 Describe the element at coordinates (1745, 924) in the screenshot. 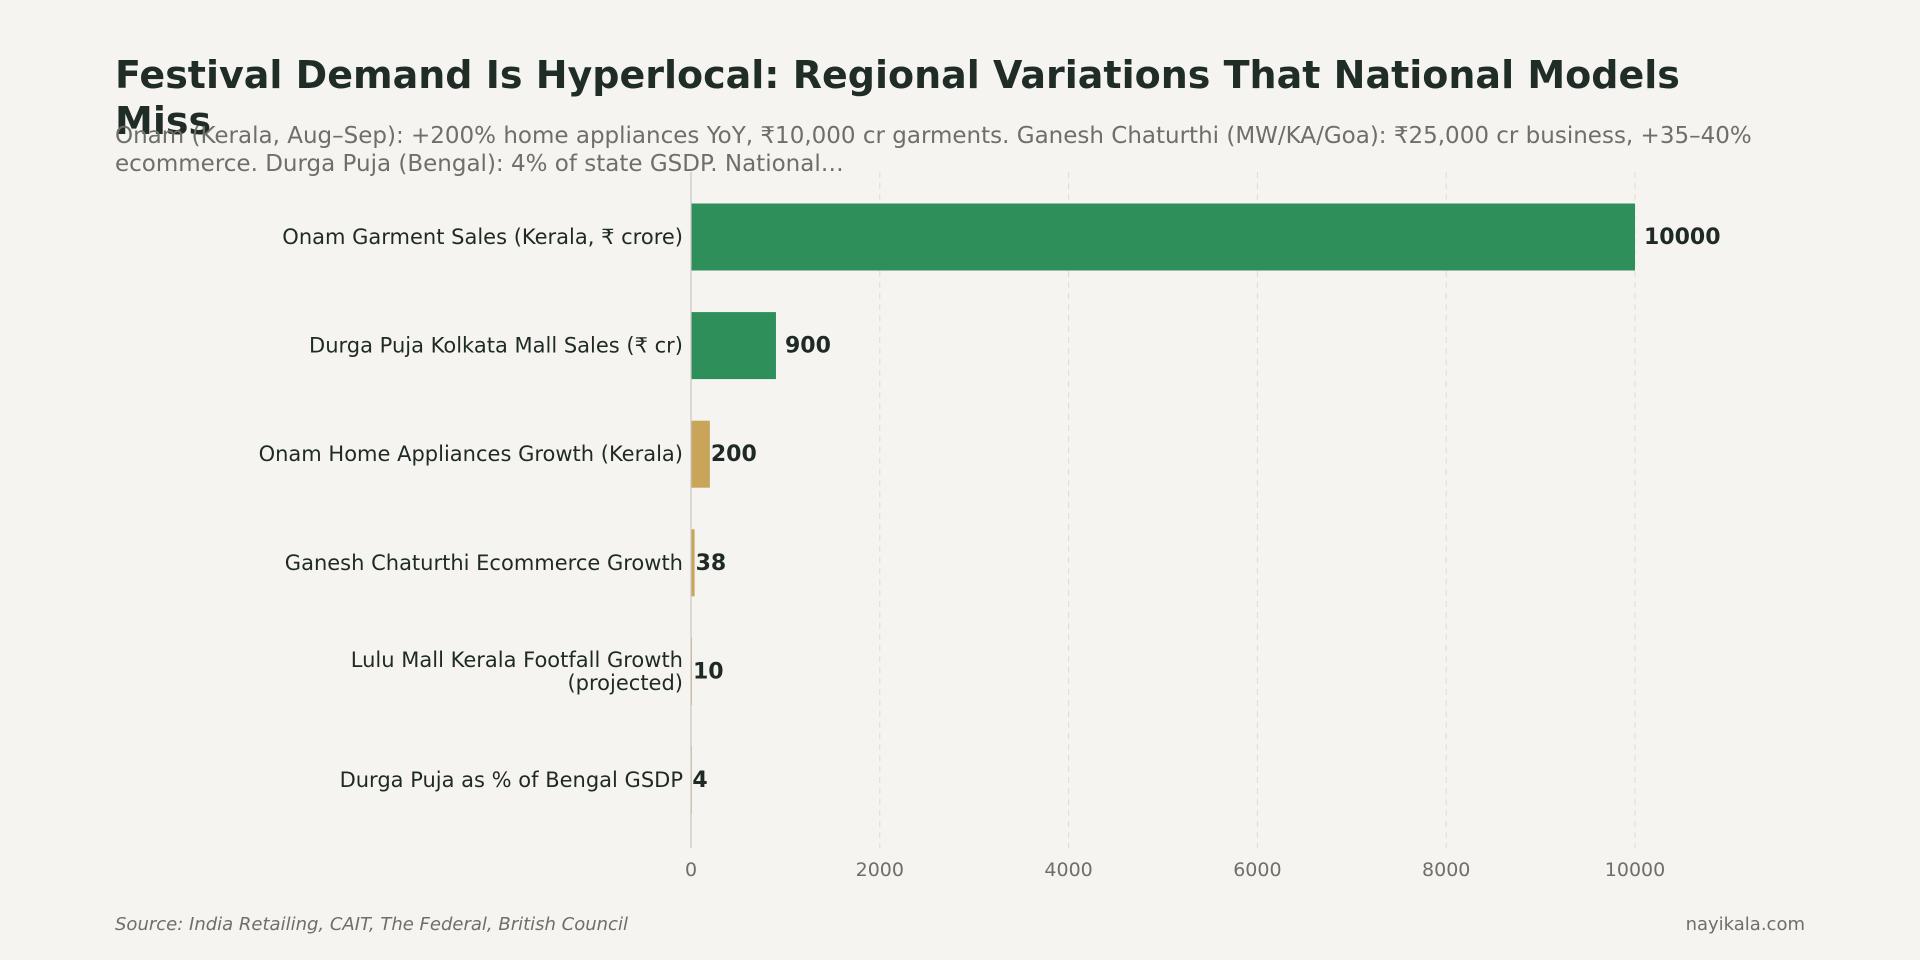

I see `site-credit: nayikala.com` at that location.